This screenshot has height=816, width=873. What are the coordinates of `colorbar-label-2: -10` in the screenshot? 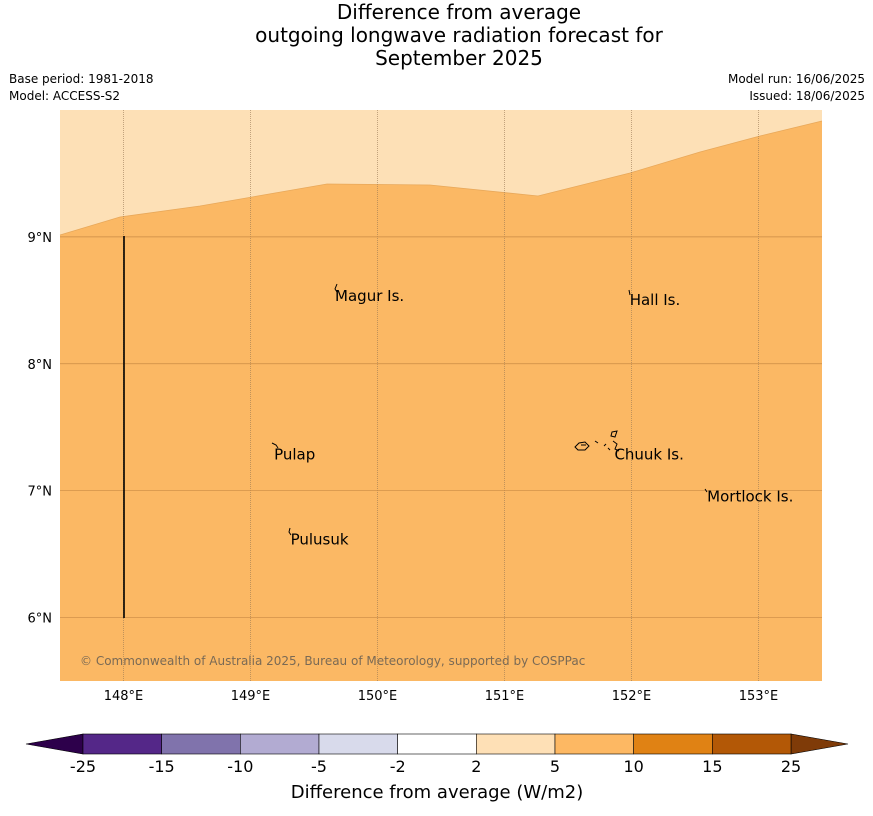 It's located at (240, 766).